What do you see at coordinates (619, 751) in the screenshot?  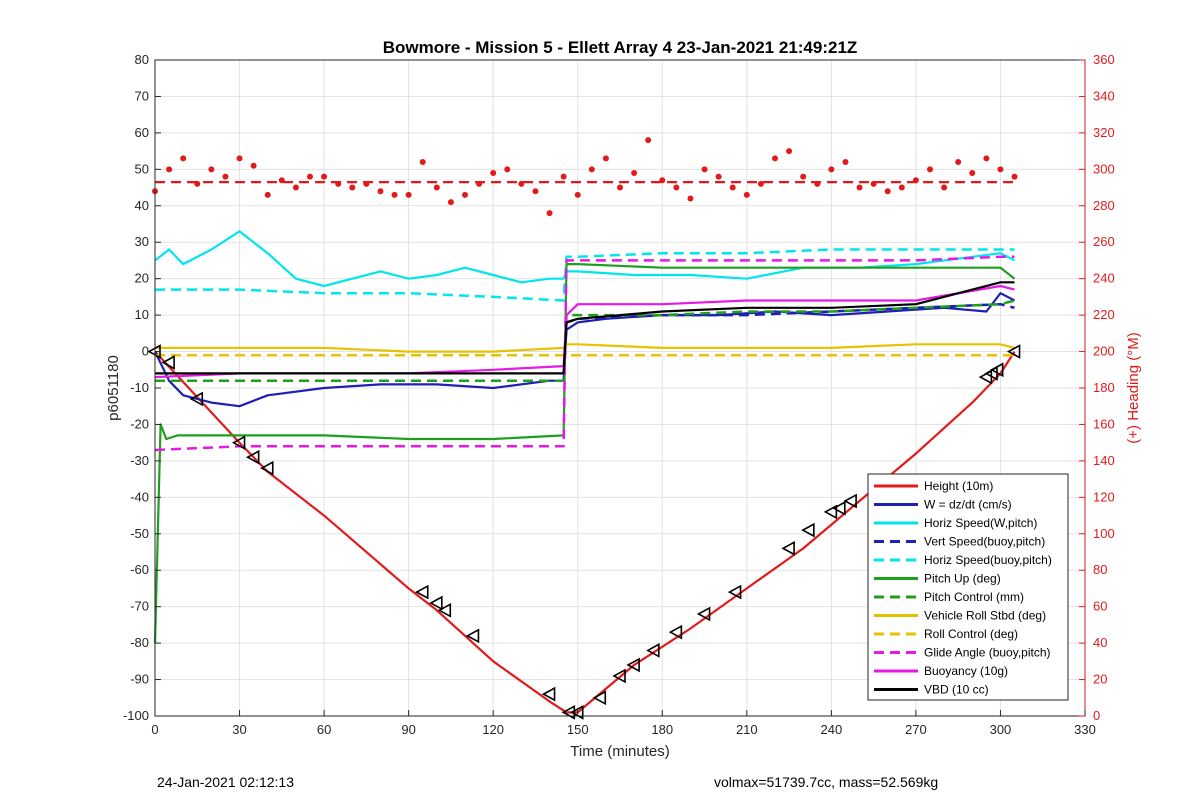 I see `x-axis-label: Time (minutes)` at bounding box center [619, 751].